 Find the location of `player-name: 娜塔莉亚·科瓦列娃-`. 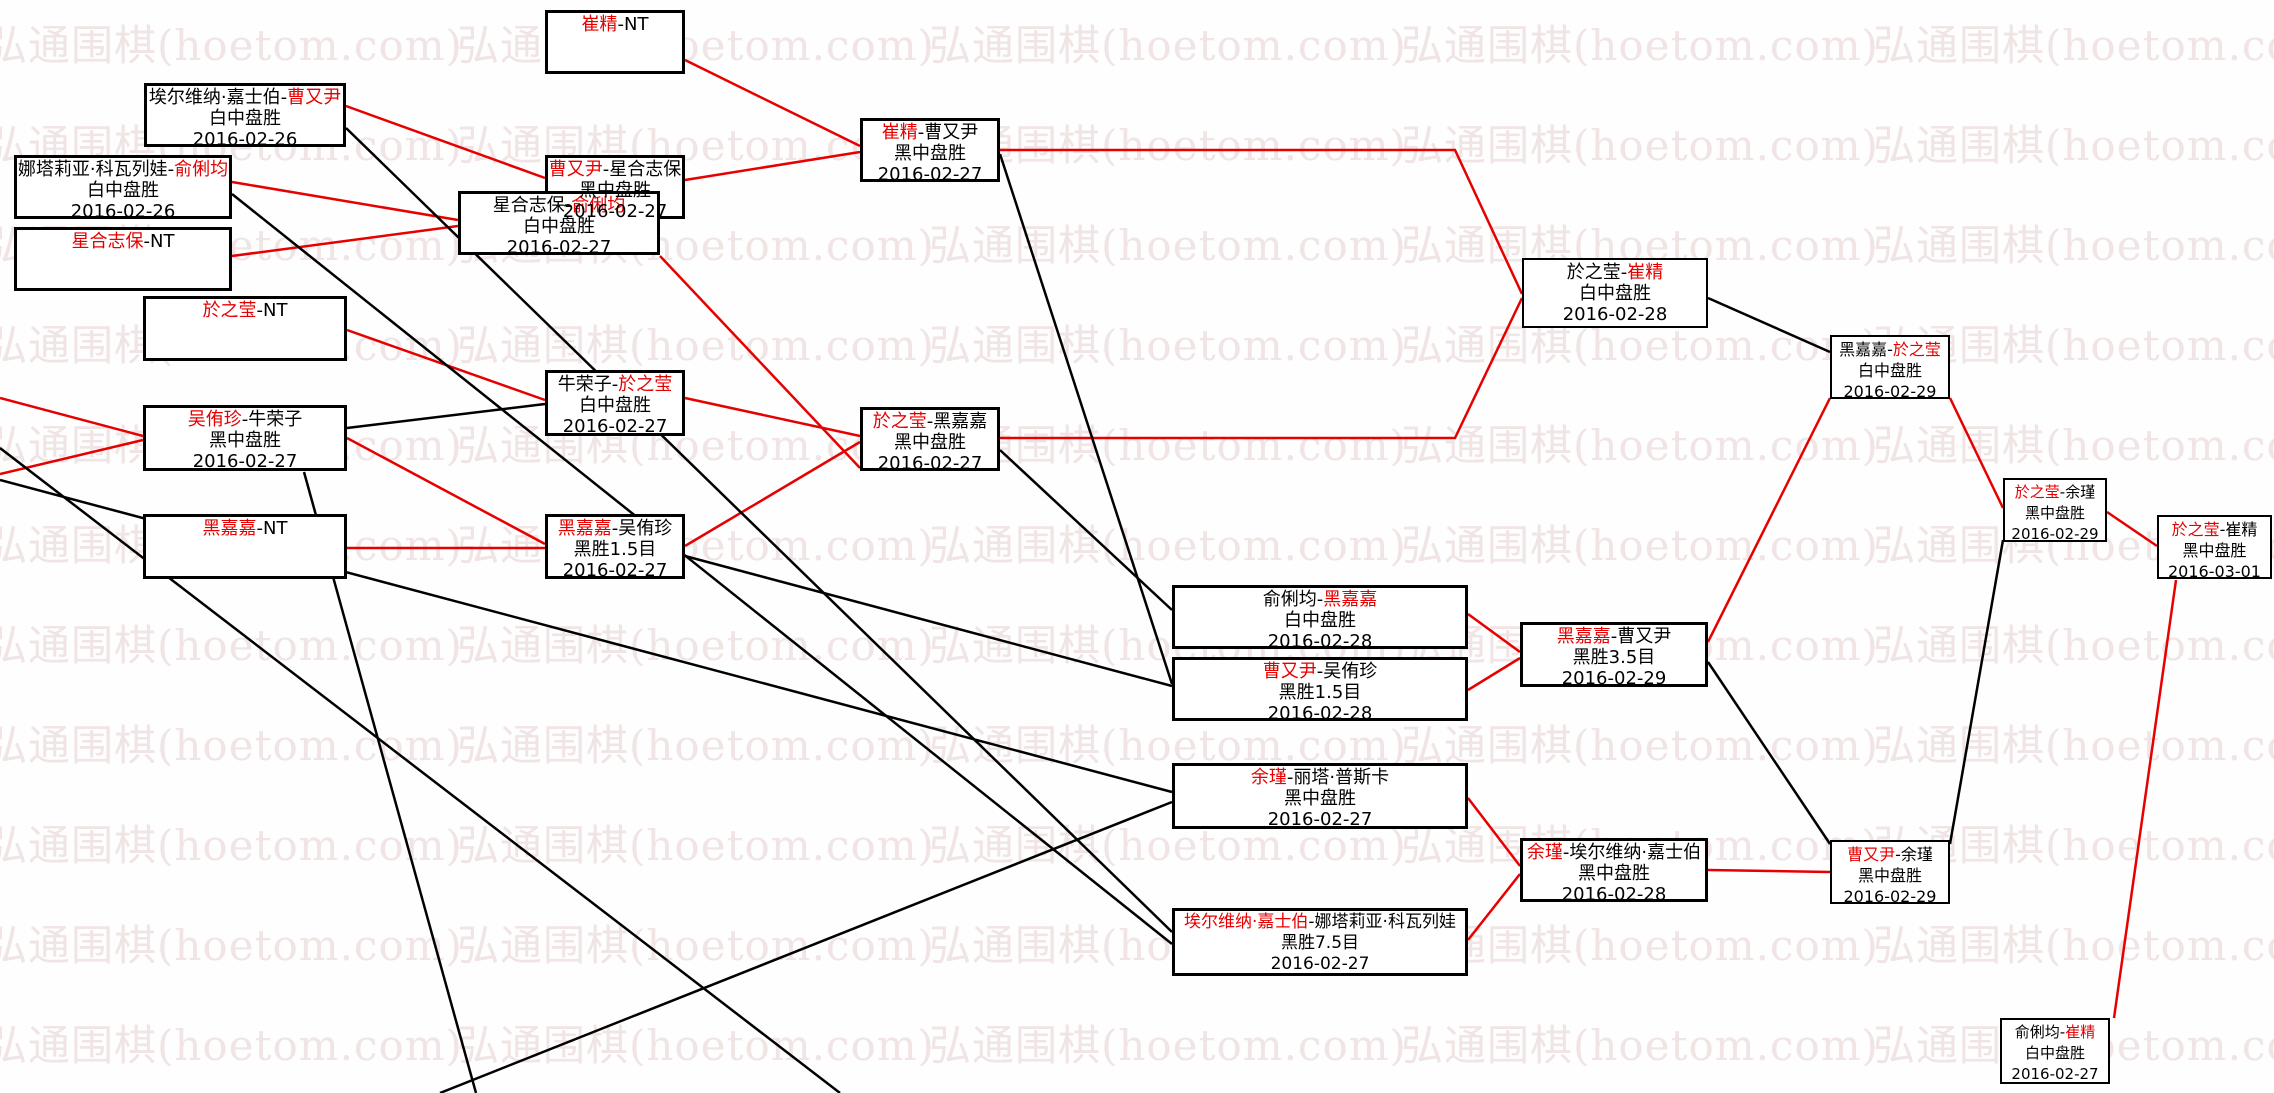

player-name: 娜塔莉亚·科瓦列娃- is located at coordinates (96, 169).